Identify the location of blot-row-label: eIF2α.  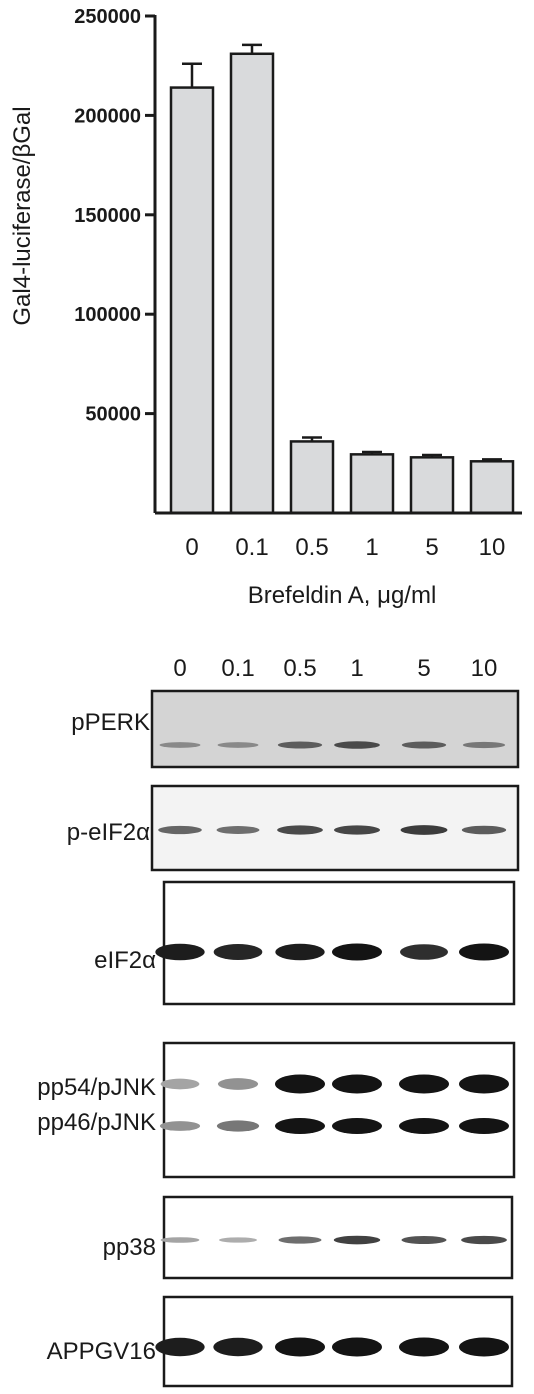
(125, 960).